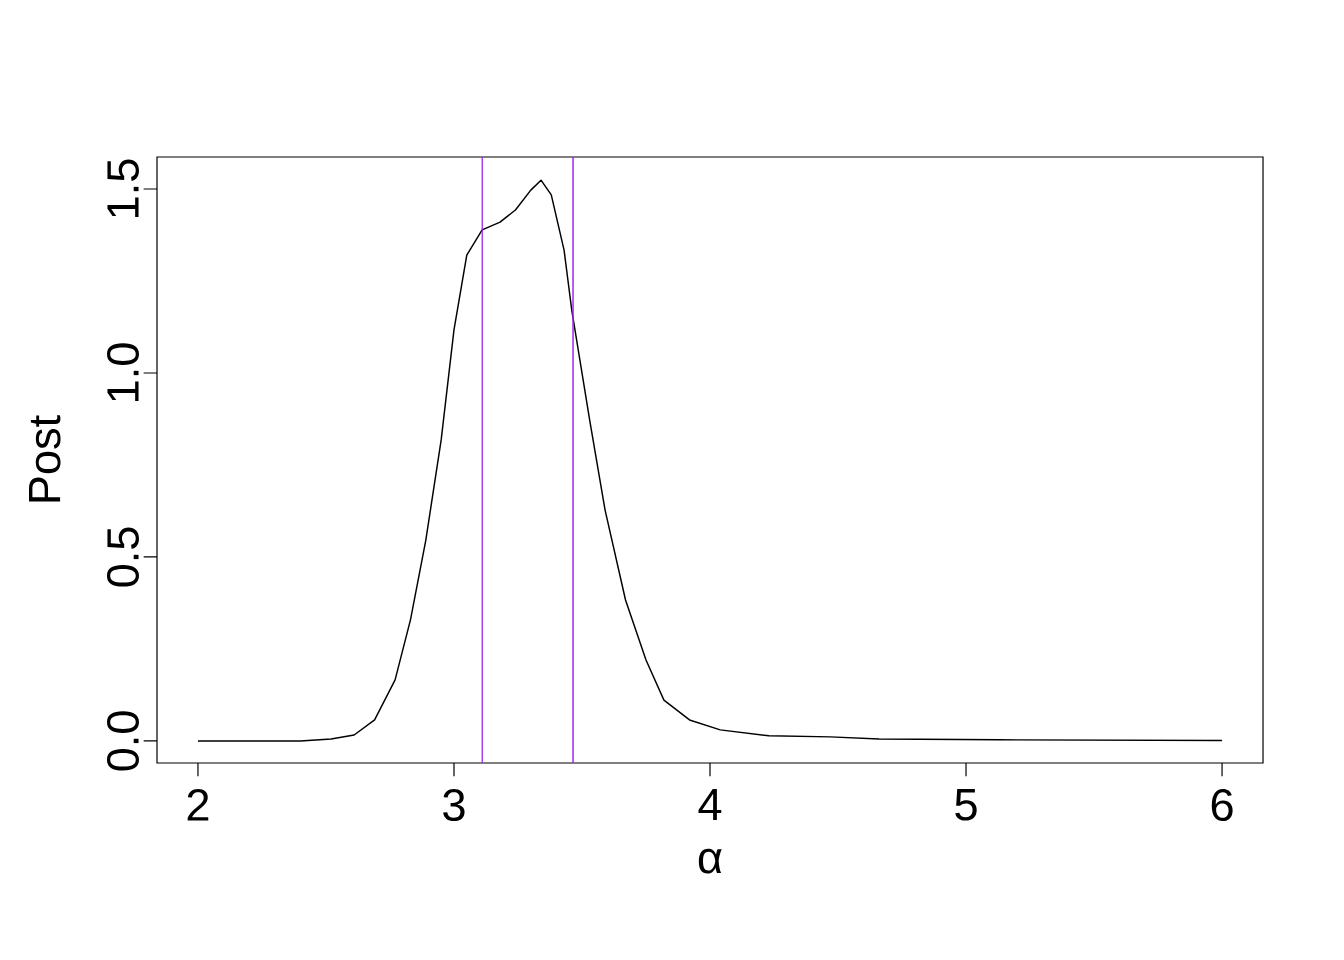 The height and width of the screenshot is (960, 1344). Describe the element at coordinates (710, 861) in the screenshot. I see `x-axis-title: α` at that location.